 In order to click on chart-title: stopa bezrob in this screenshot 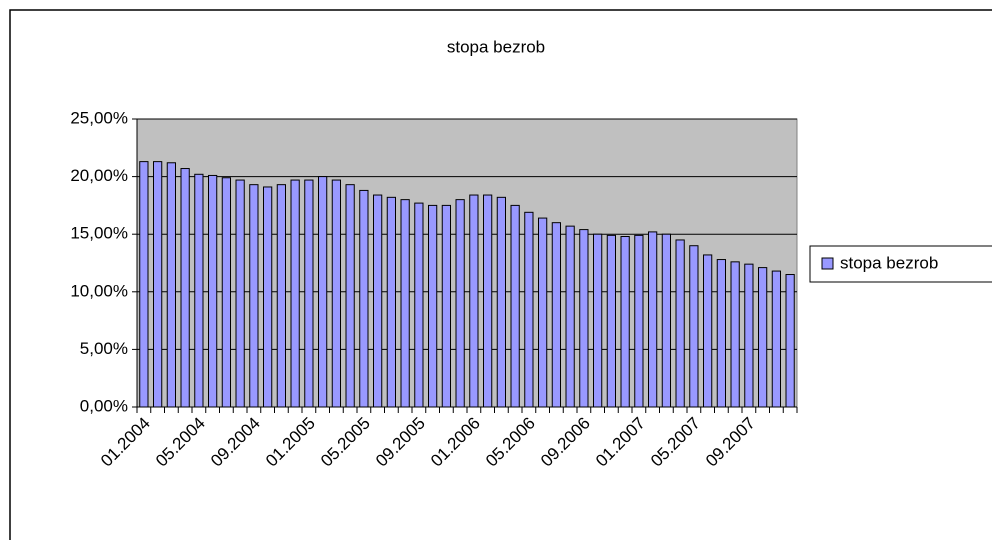, I will do `click(496, 46)`.